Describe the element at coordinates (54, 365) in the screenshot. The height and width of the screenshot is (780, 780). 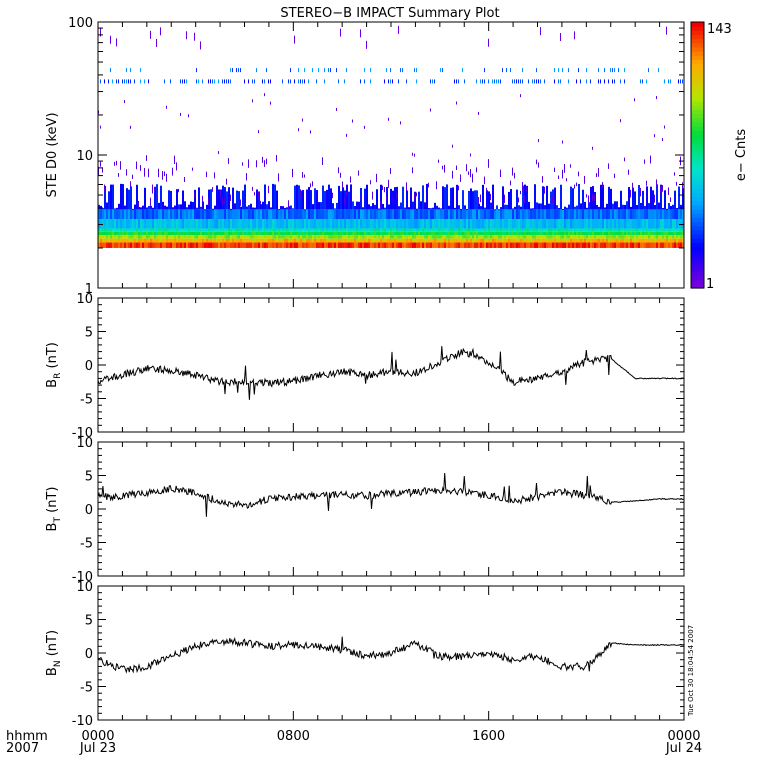
I see `field-ylabel: BR (nT)` at that location.